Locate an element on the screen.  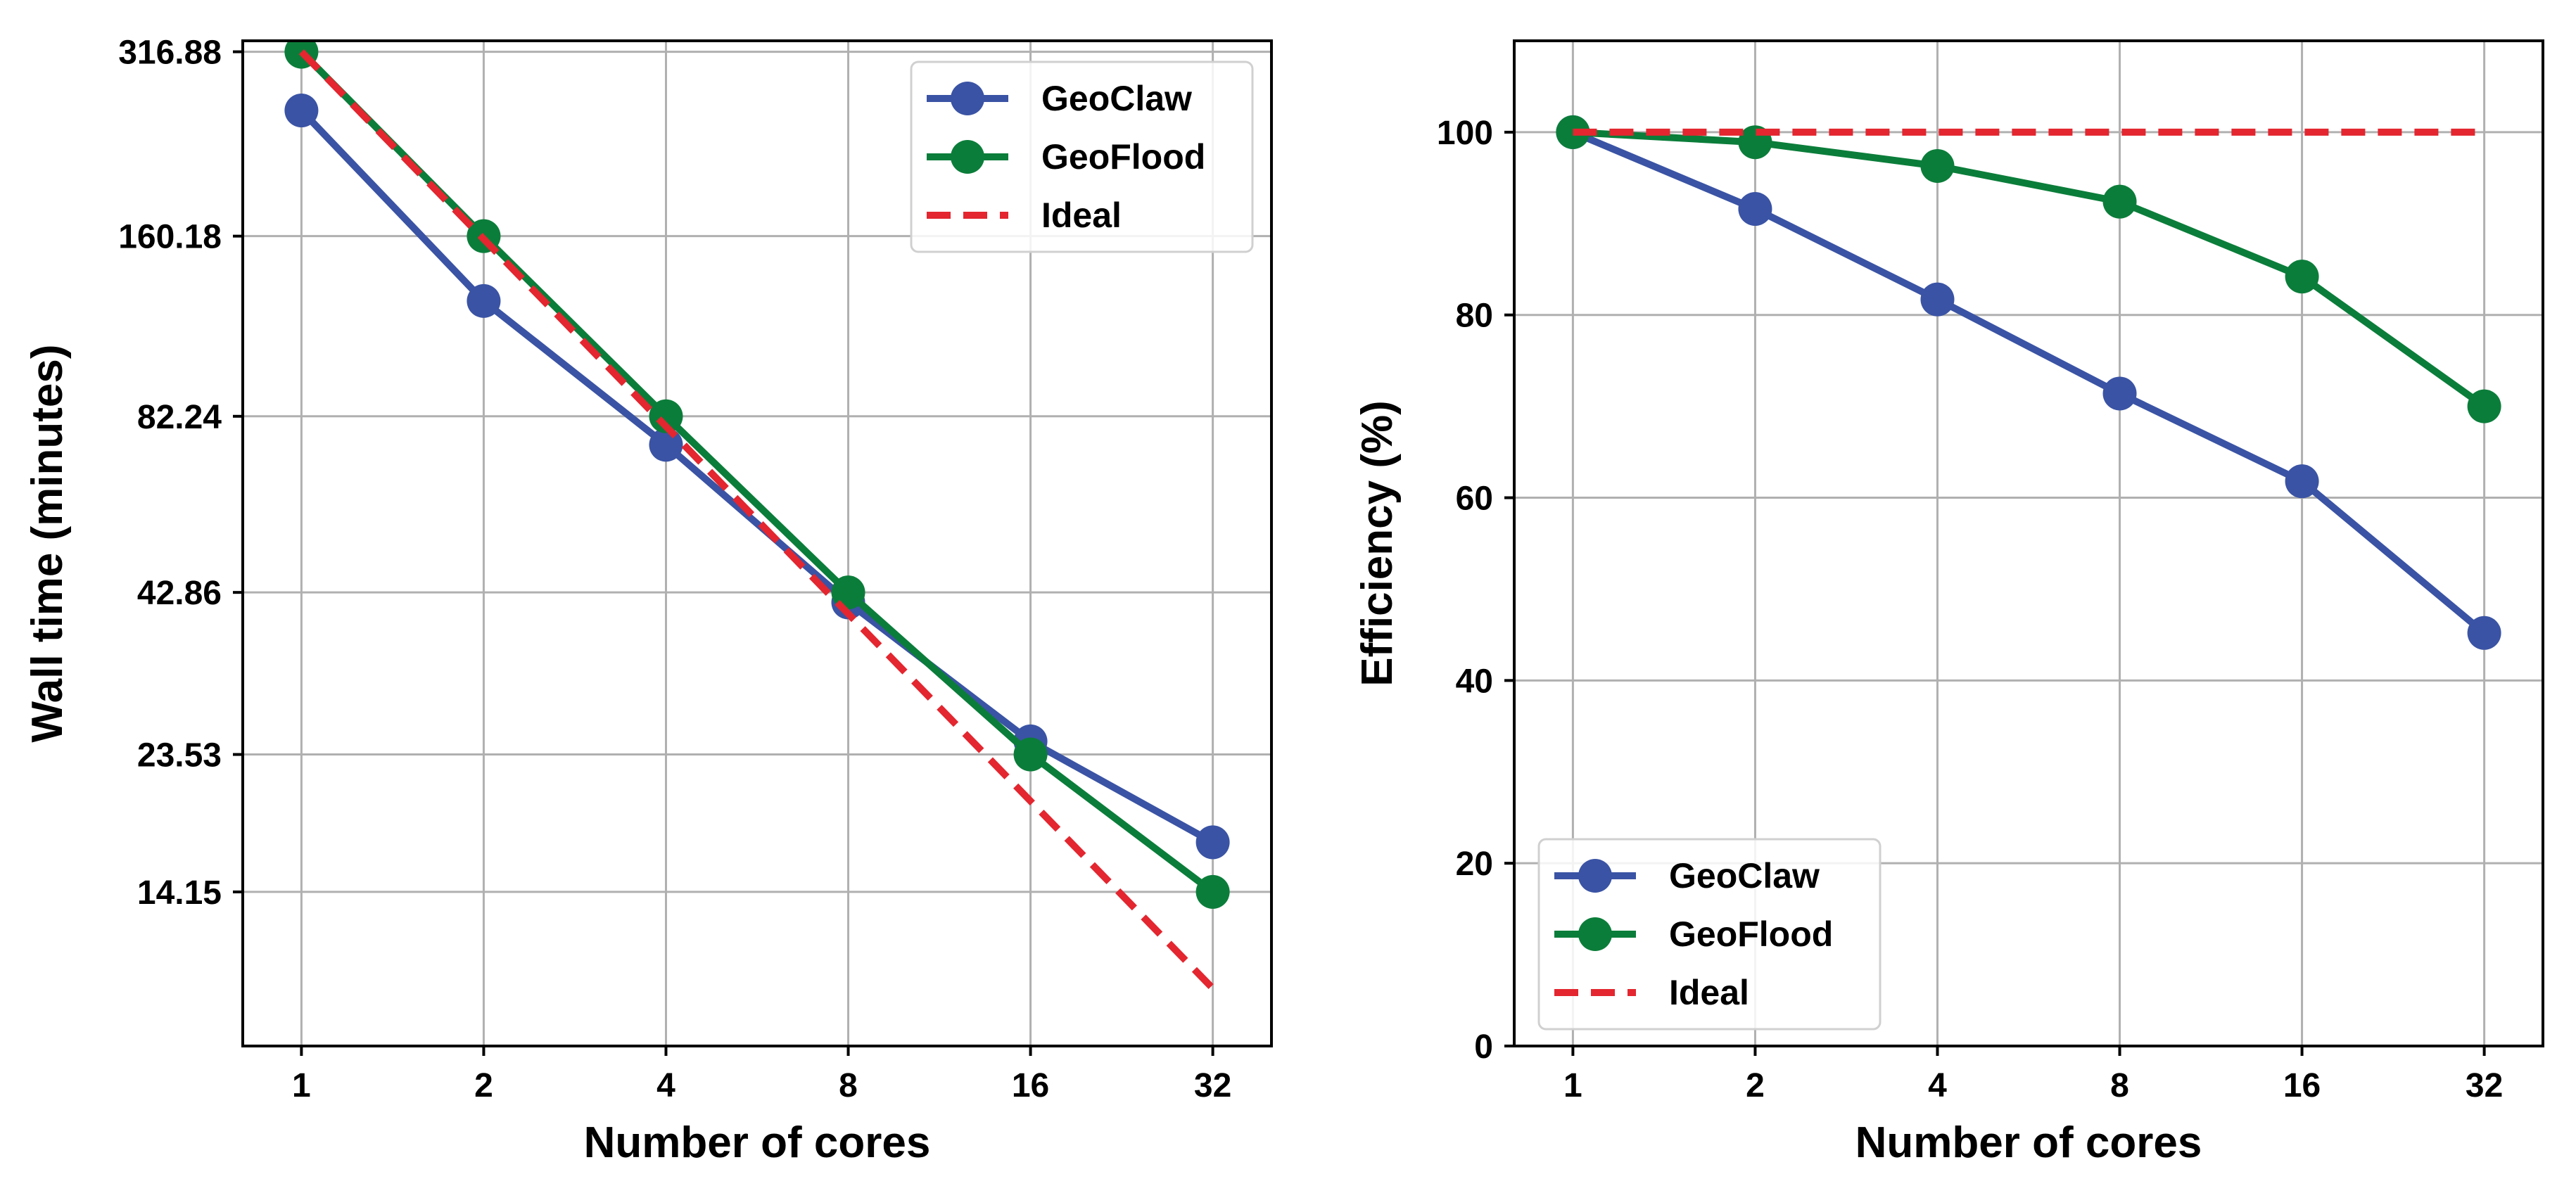
efficiency-legend-geoclaw-label: GeoClaw is located at coordinates (1744, 875).